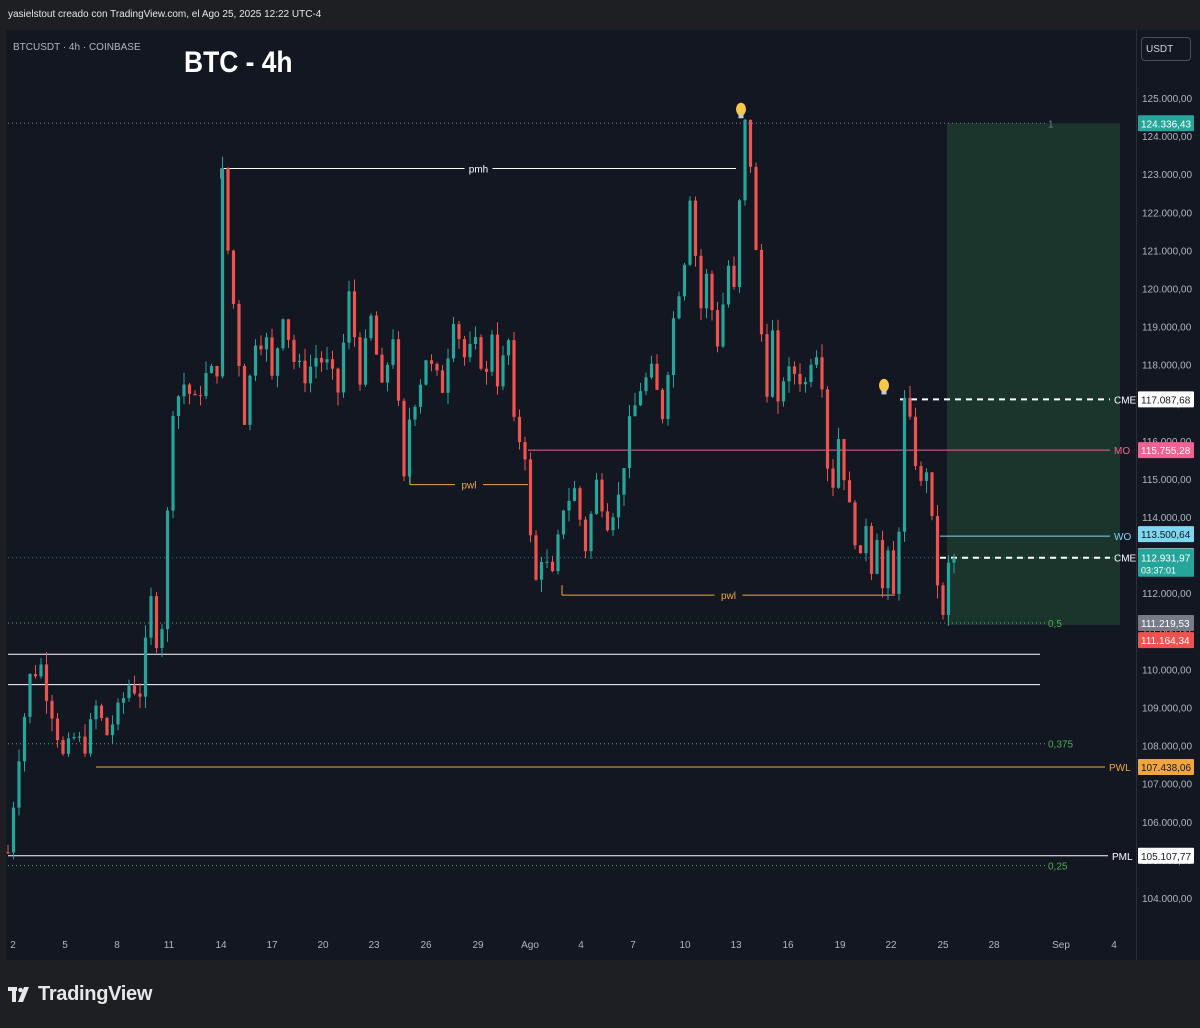  I want to click on y-tick-label: 104.000,00, so click(1167, 899).